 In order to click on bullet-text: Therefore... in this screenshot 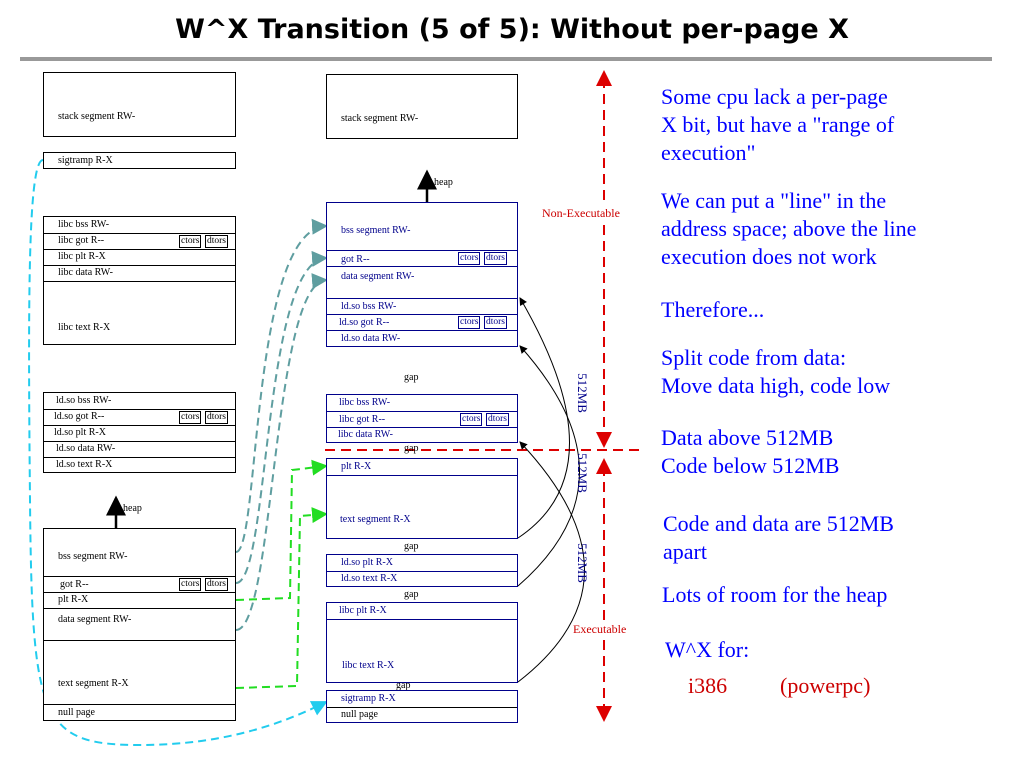, I will do `click(713, 309)`.